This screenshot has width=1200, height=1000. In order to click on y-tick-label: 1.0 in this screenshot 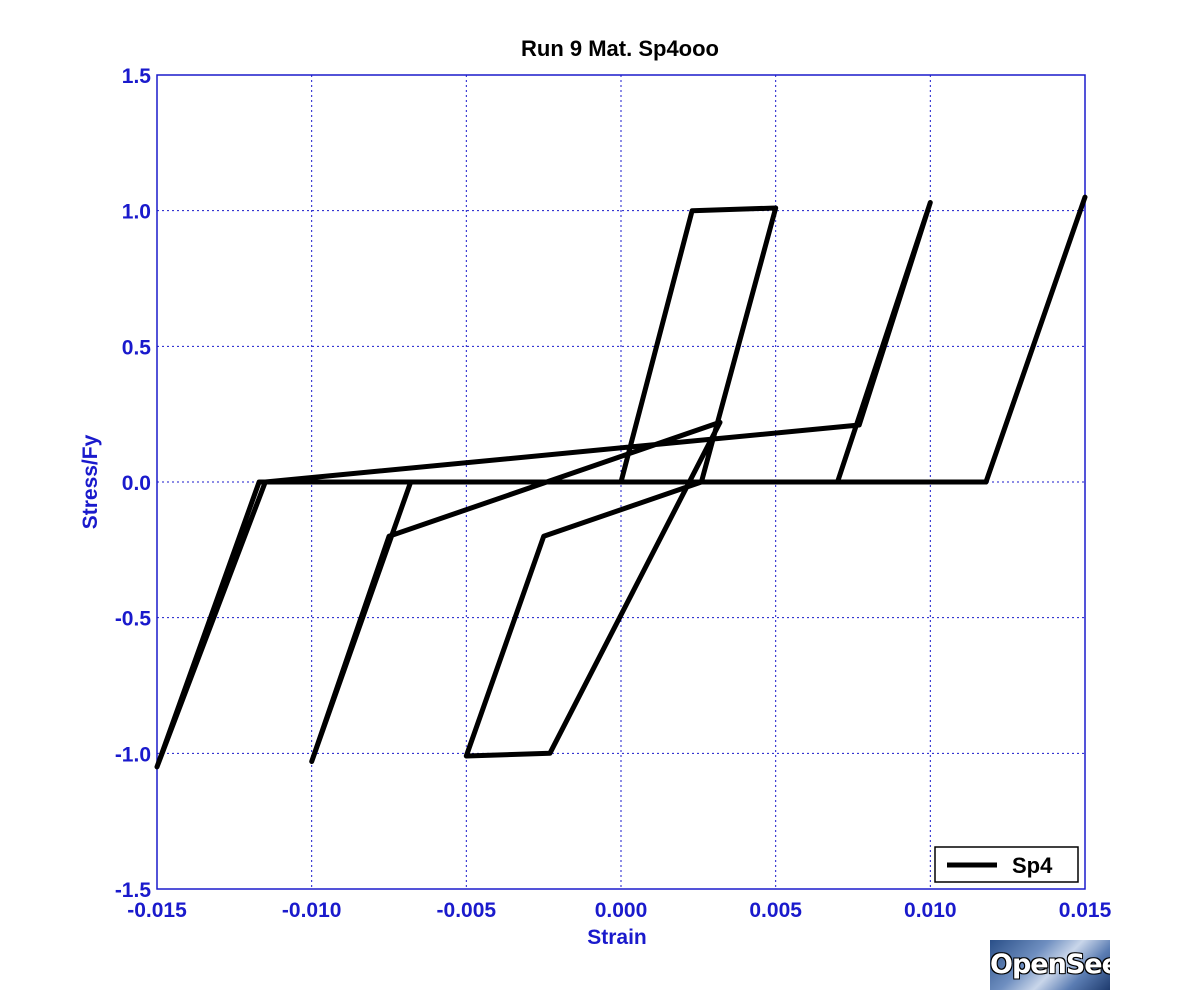, I will do `click(136, 212)`.